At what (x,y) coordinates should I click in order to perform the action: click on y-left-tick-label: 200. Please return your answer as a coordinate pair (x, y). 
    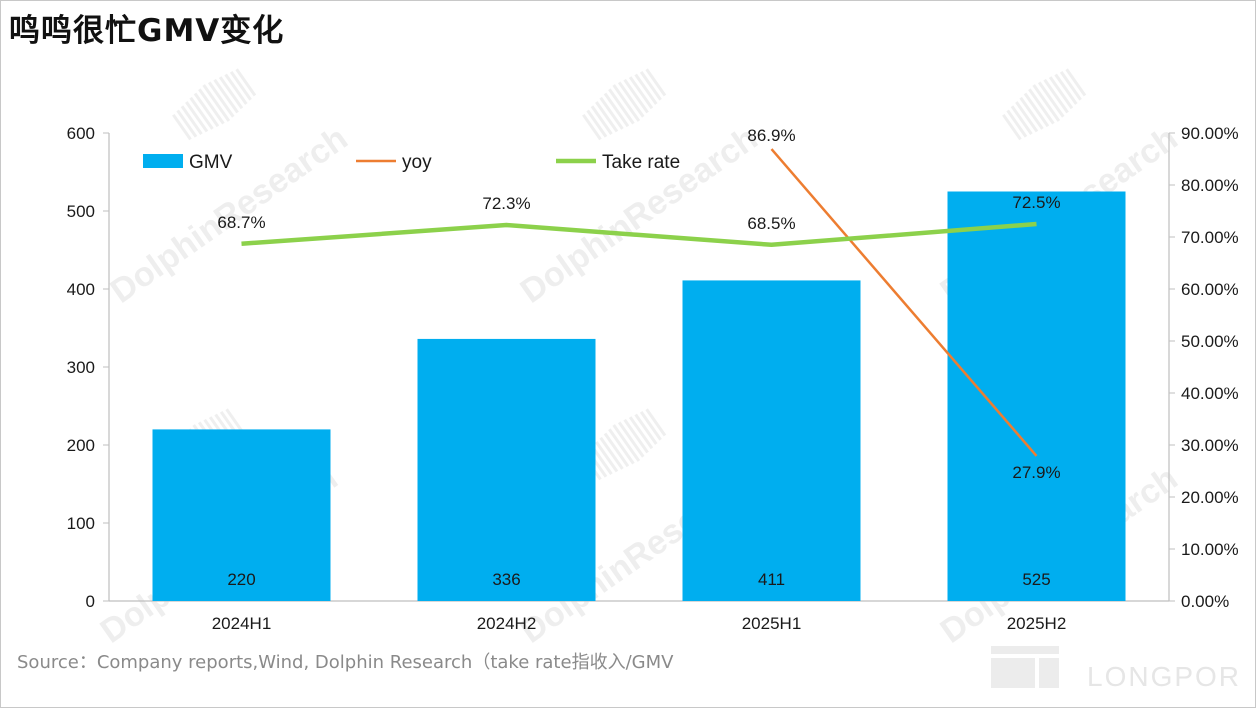
    Looking at the image, I should click on (81, 445).